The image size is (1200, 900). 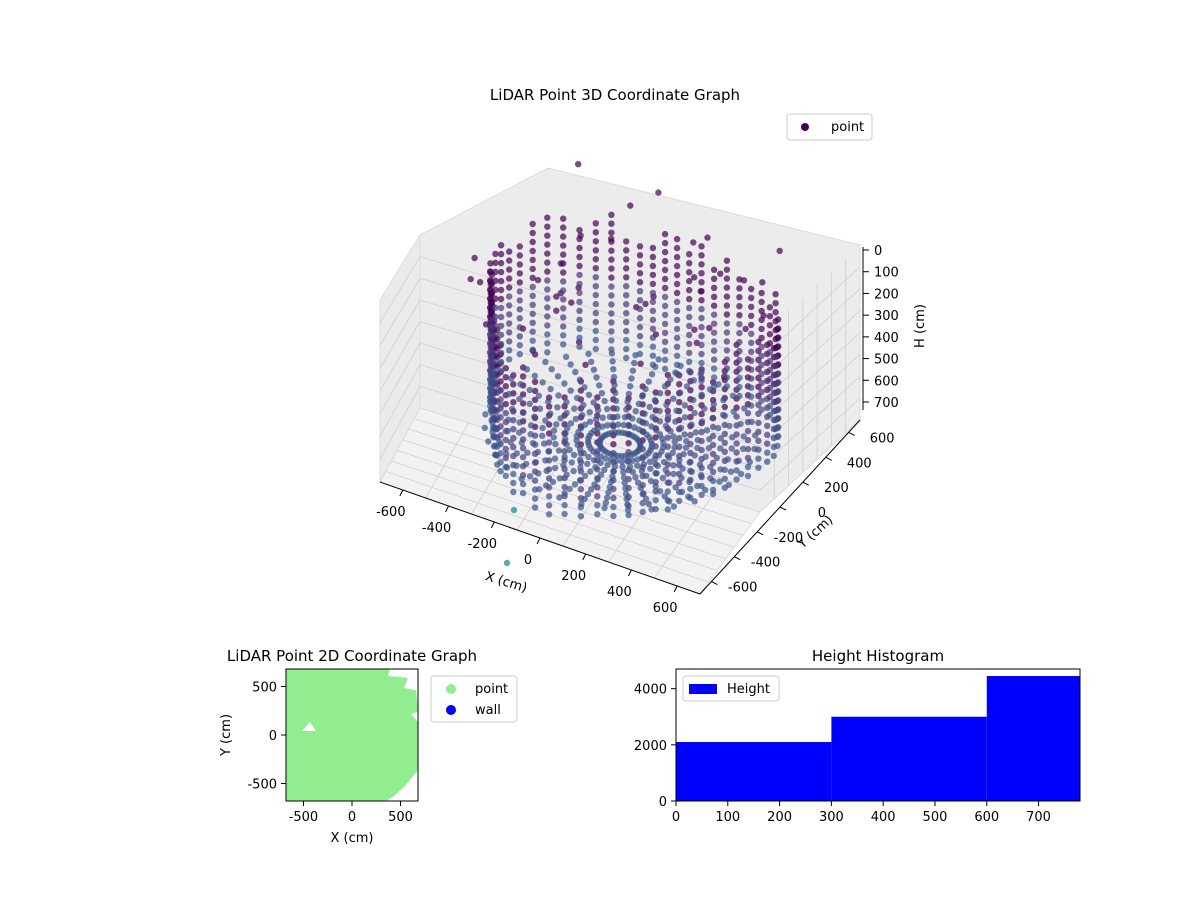 I want to click on z-tick-label-3d: 300, so click(x=886, y=316).